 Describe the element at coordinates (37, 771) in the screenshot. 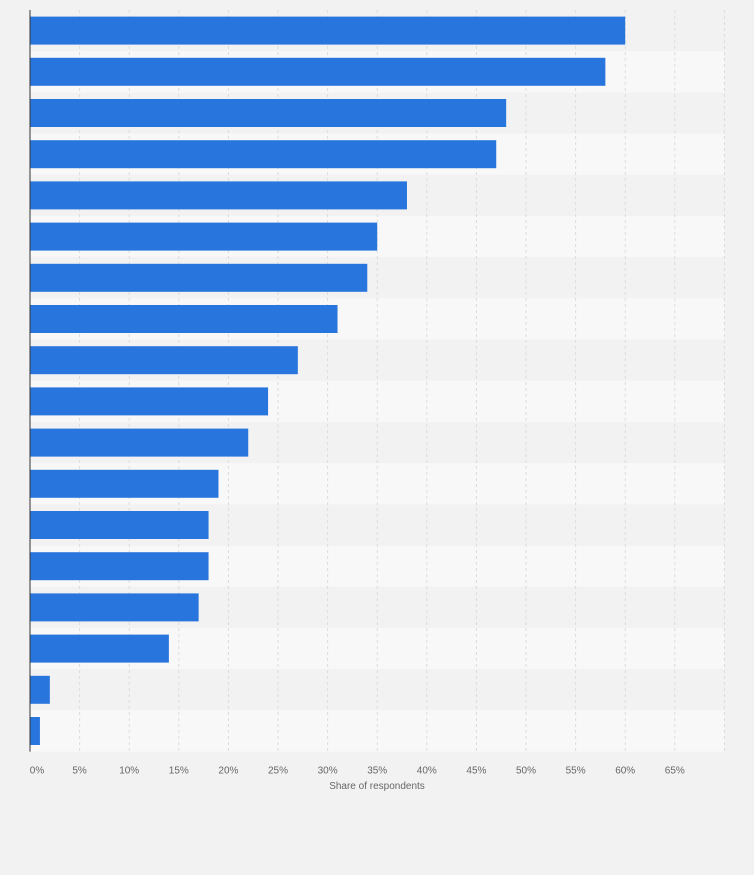

I see `x-tick-label: 0%` at that location.